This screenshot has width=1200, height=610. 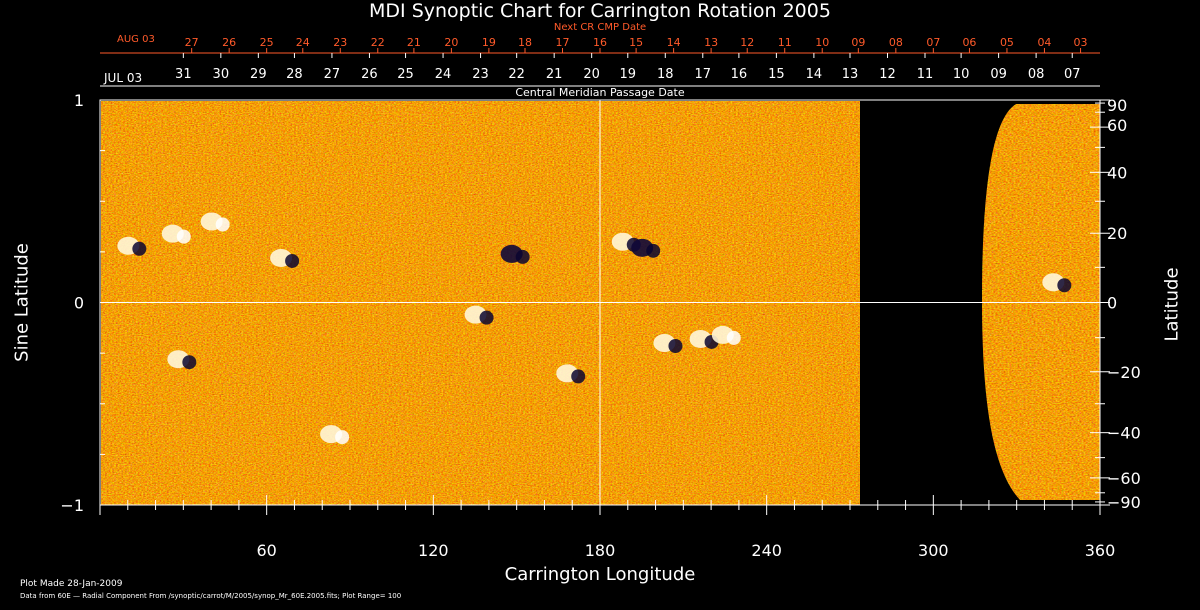 What do you see at coordinates (79, 100) in the screenshot?
I see `y-tick-label-left: 1` at bounding box center [79, 100].